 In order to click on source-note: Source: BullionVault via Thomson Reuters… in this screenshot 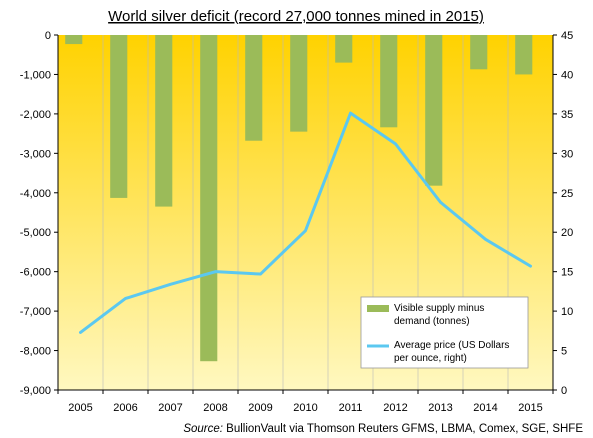, I will do `click(383, 429)`.